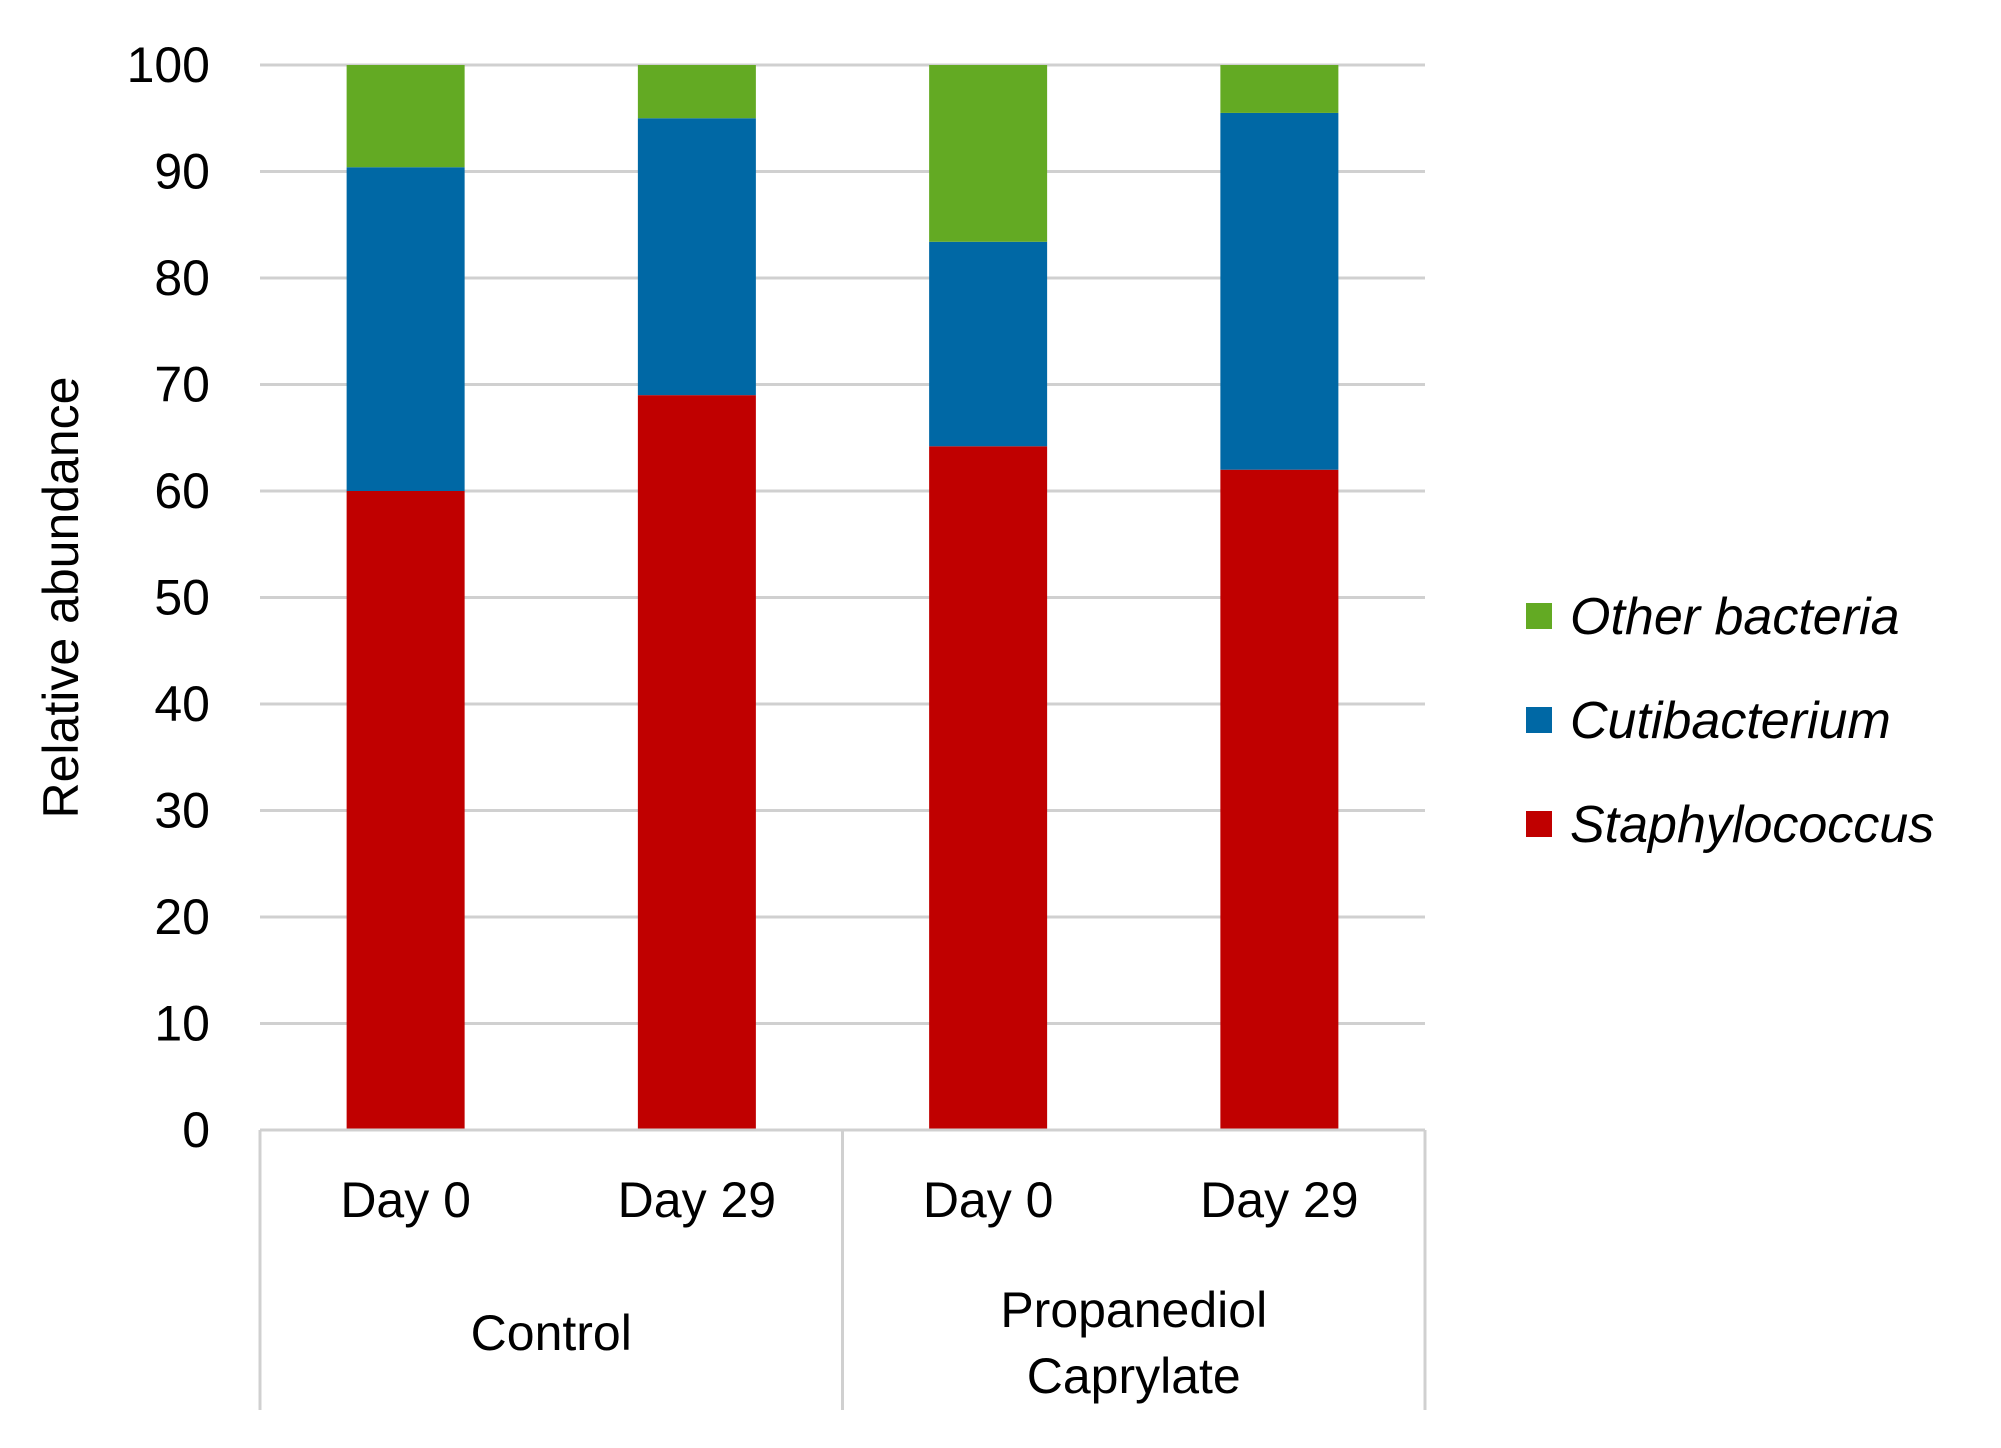 This screenshot has height=1448, width=2001. I want to click on group-label: Caprylate, so click(1134, 1376).